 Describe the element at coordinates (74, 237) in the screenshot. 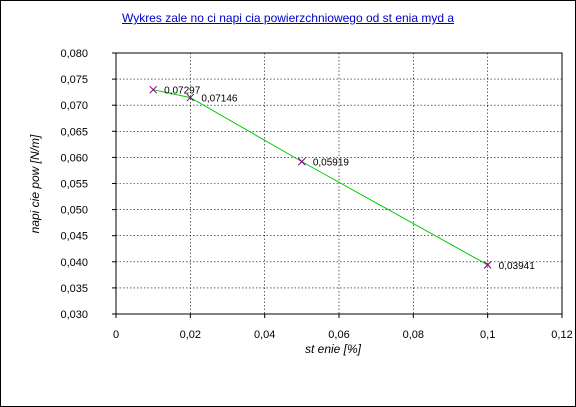

I see `y-tick-label: 0,045` at that location.